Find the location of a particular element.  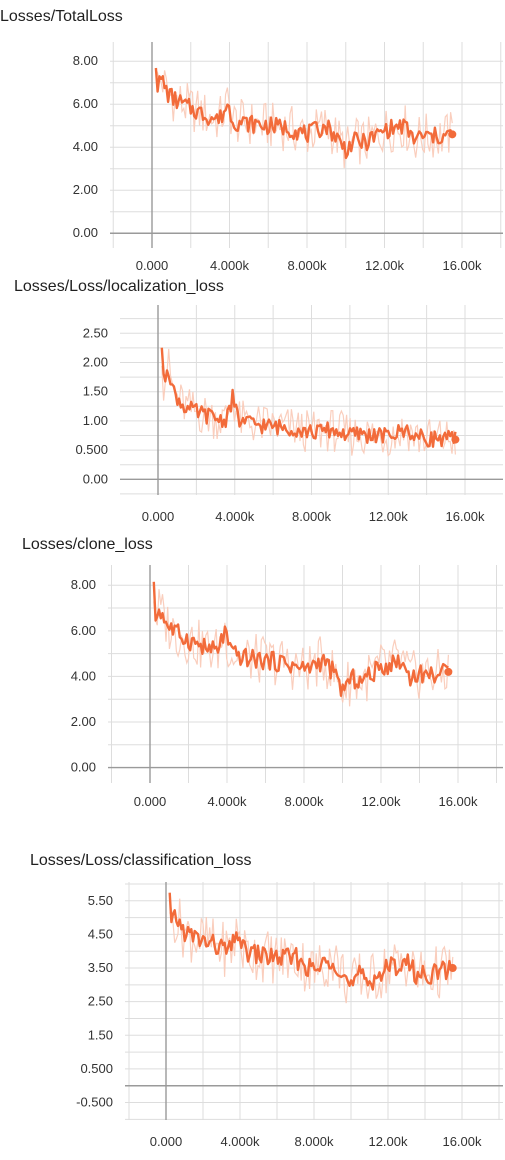

y-tick-label: 5.50 is located at coordinates (100, 900).